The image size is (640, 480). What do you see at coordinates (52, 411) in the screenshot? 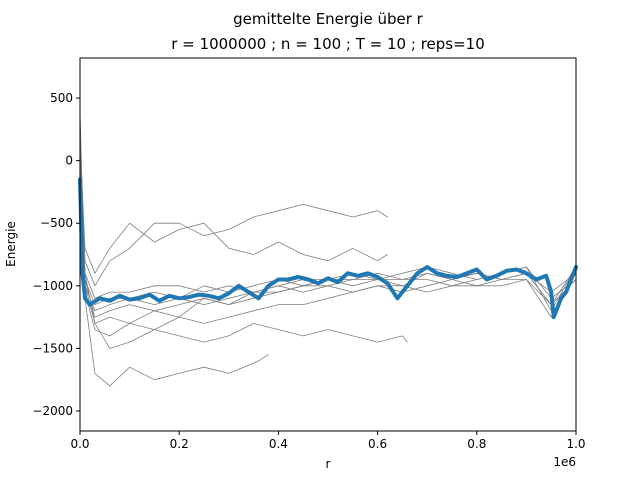
I see `y-tick-label: −2000` at bounding box center [52, 411].